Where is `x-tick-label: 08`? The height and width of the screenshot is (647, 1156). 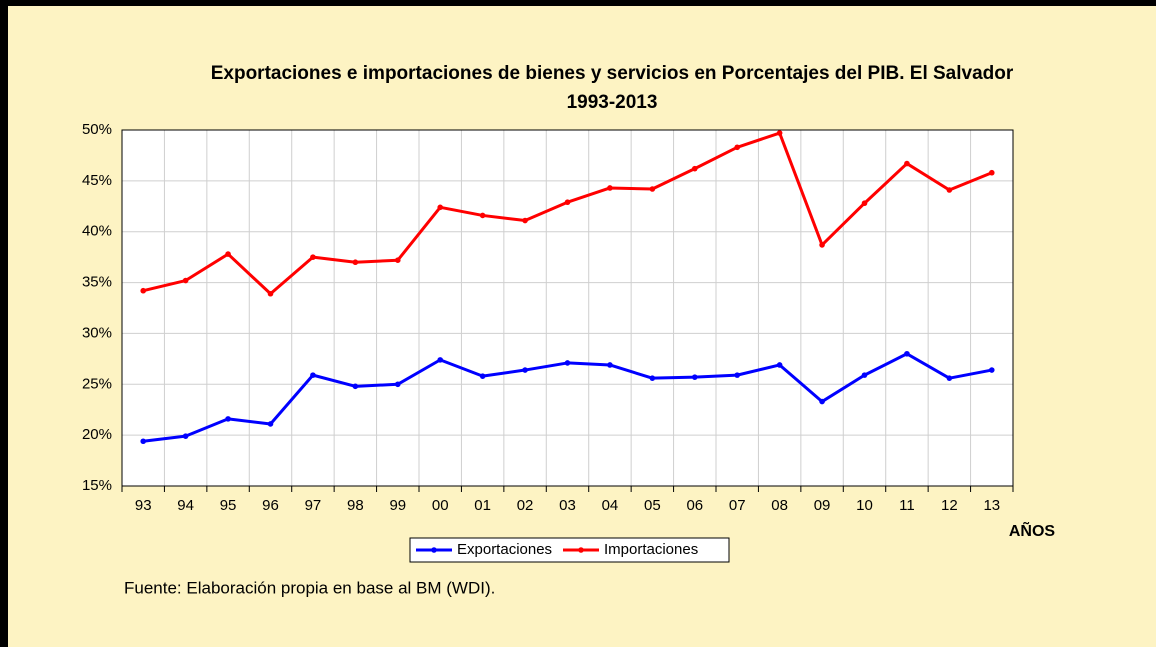
x-tick-label: 08 is located at coordinates (779, 505).